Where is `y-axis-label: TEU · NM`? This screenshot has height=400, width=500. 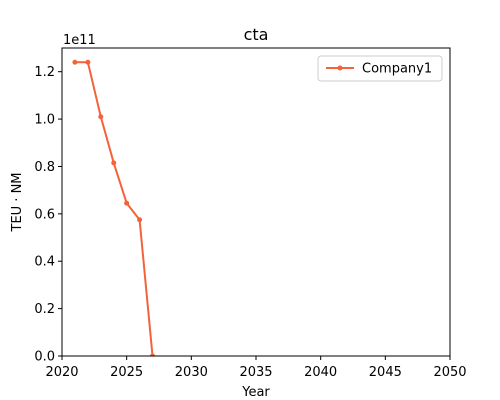
y-axis-label: TEU · NM is located at coordinates (17, 202).